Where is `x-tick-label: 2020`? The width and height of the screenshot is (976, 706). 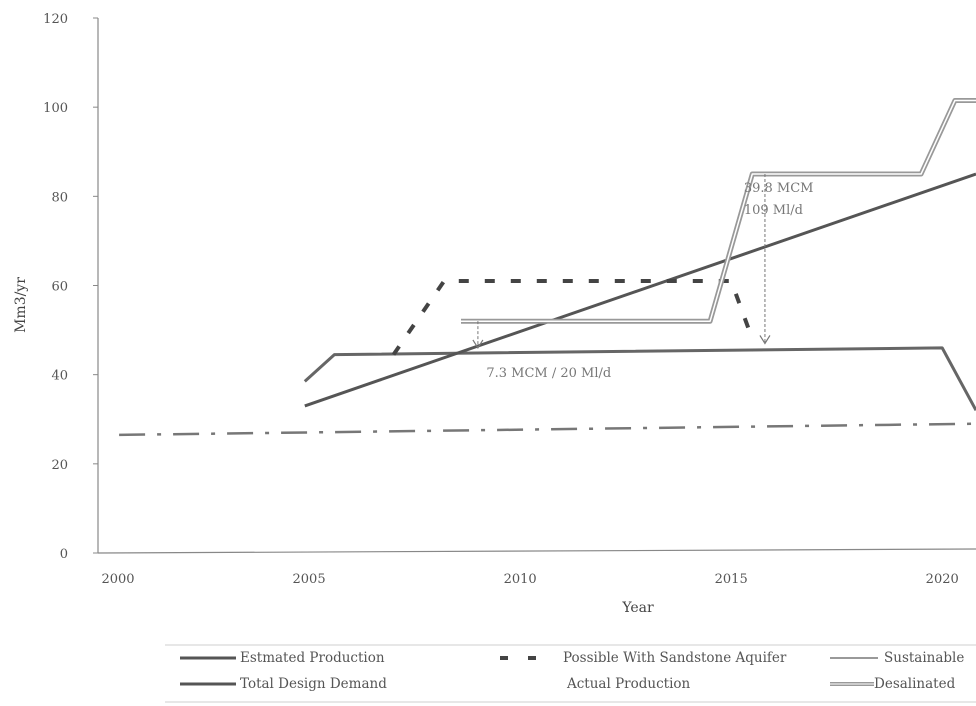
x-tick-label: 2020 is located at coordinates (942, 579).